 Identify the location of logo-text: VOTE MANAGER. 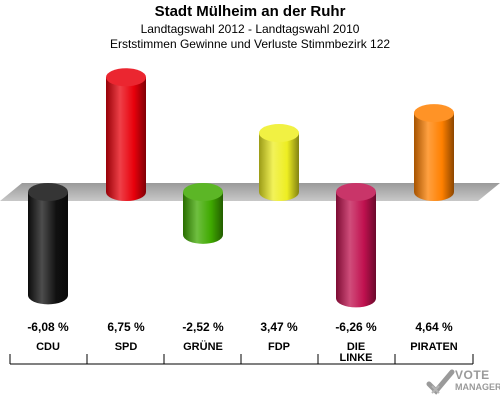
(477, 381).